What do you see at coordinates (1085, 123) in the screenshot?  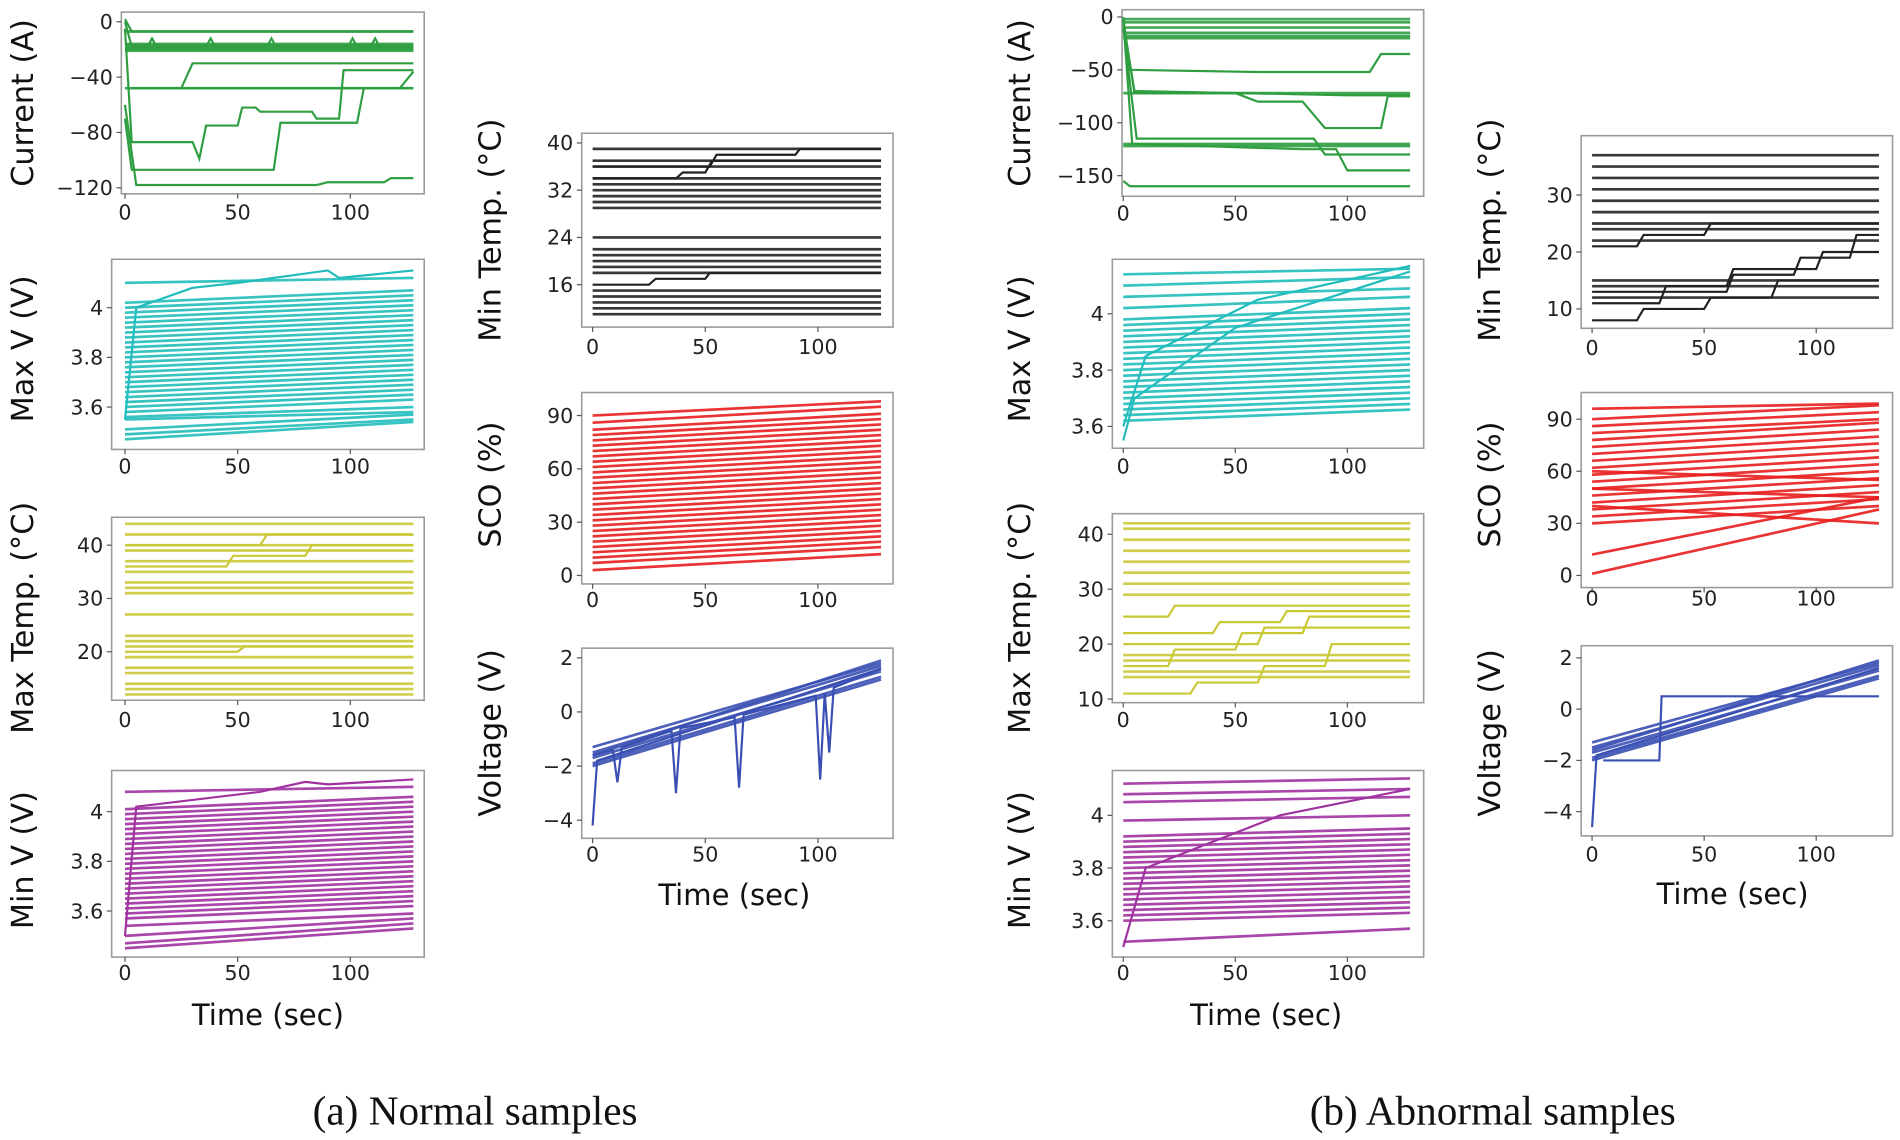 I see `y-tick-label: −100` at bounding box center [1085, 123].